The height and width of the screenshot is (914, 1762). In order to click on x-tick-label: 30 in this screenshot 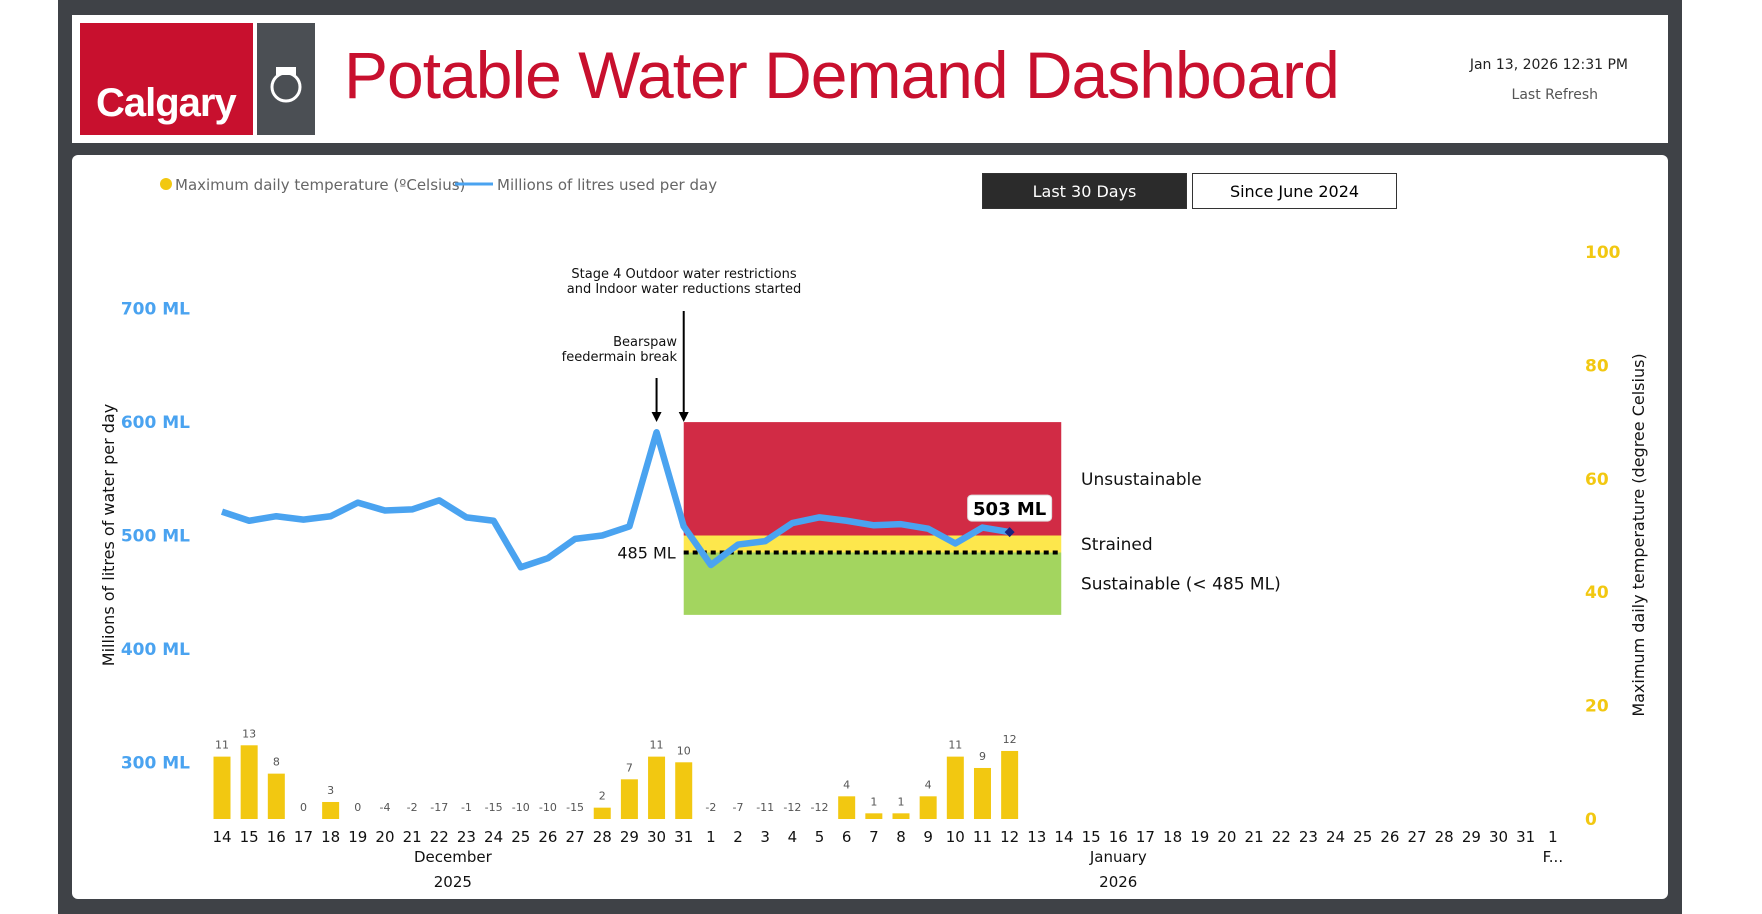, I will do `click(1498, 837)`.